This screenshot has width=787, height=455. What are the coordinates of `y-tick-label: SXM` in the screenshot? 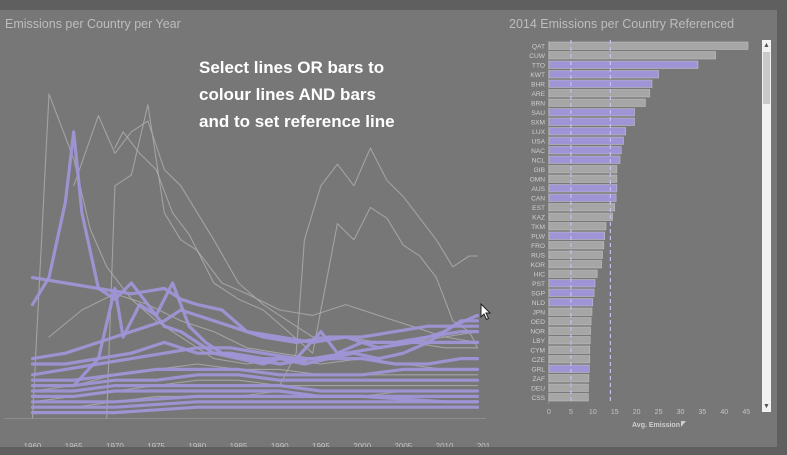 It's located at (538, 123).